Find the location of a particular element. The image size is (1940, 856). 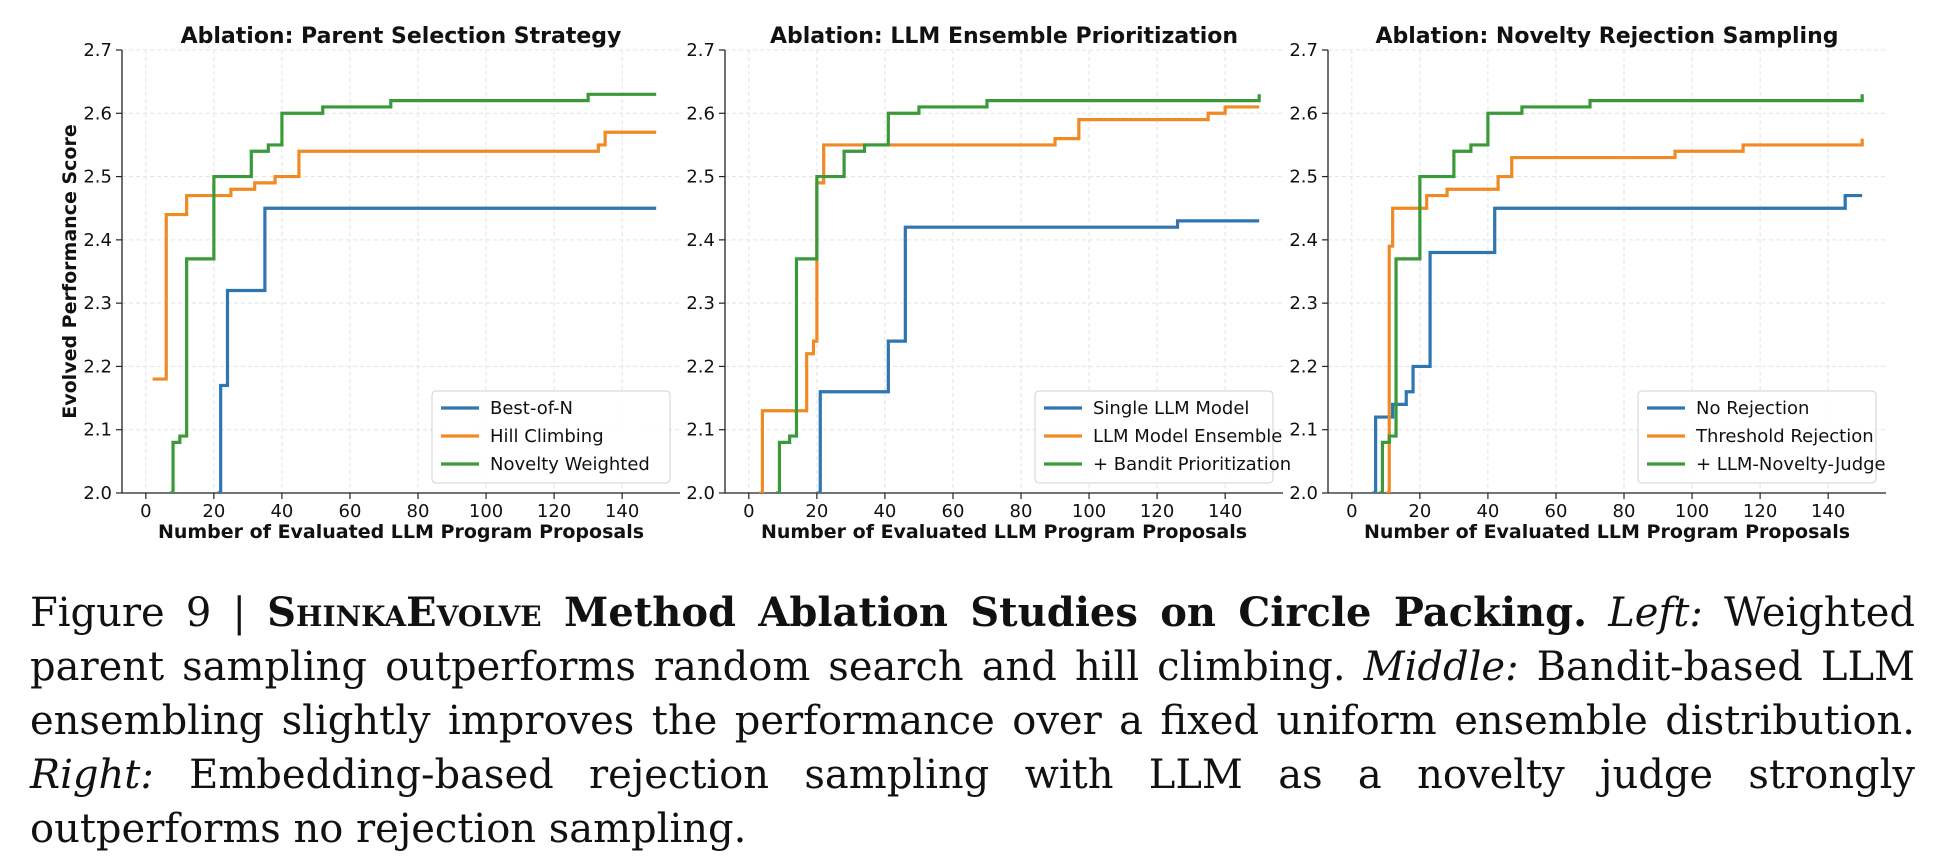

figure-label: Figure 9 | is located at coordinates (149, 613).